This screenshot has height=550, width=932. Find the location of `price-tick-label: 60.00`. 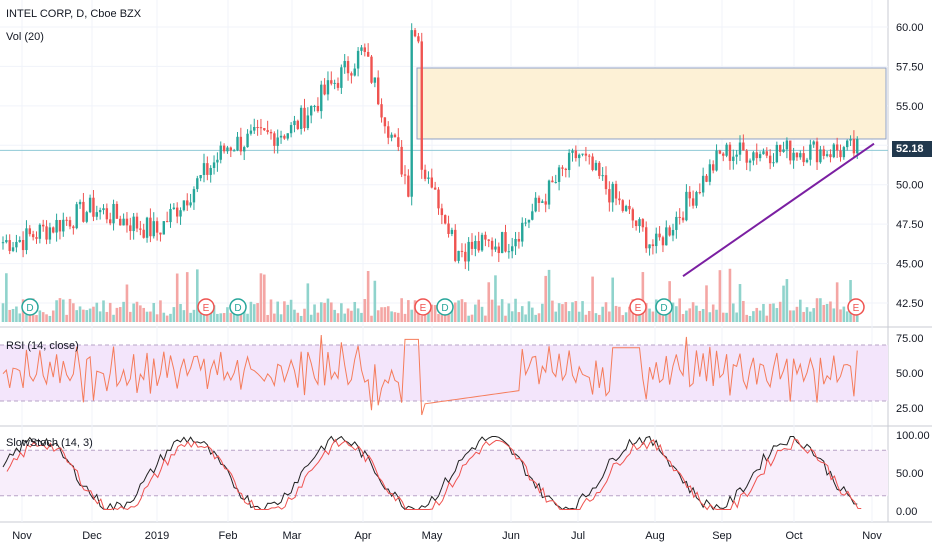

price-tick-label: 60.00 is located at coordinates (910, 28).